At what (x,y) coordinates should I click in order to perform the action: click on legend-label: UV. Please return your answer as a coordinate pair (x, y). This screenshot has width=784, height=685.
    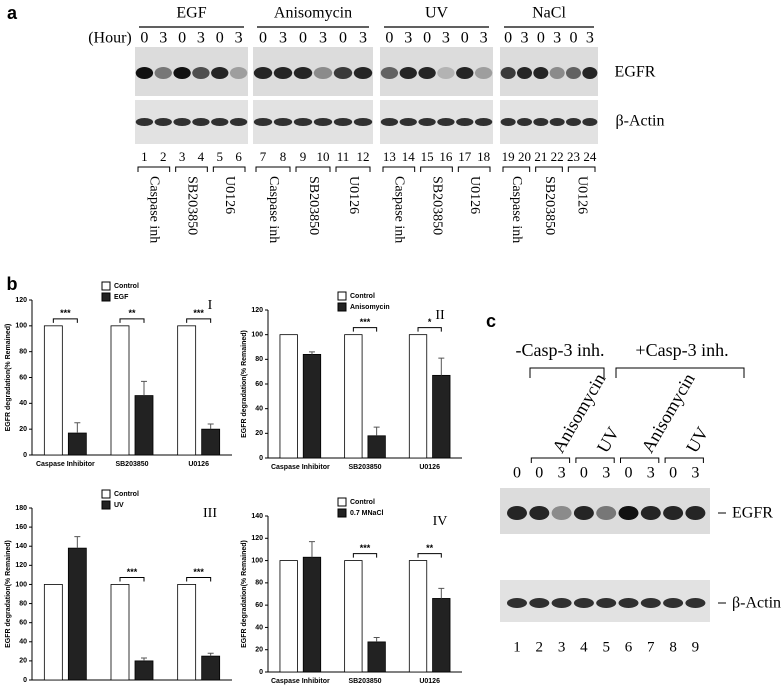
    Looking at the image, I should click on (119, 505).